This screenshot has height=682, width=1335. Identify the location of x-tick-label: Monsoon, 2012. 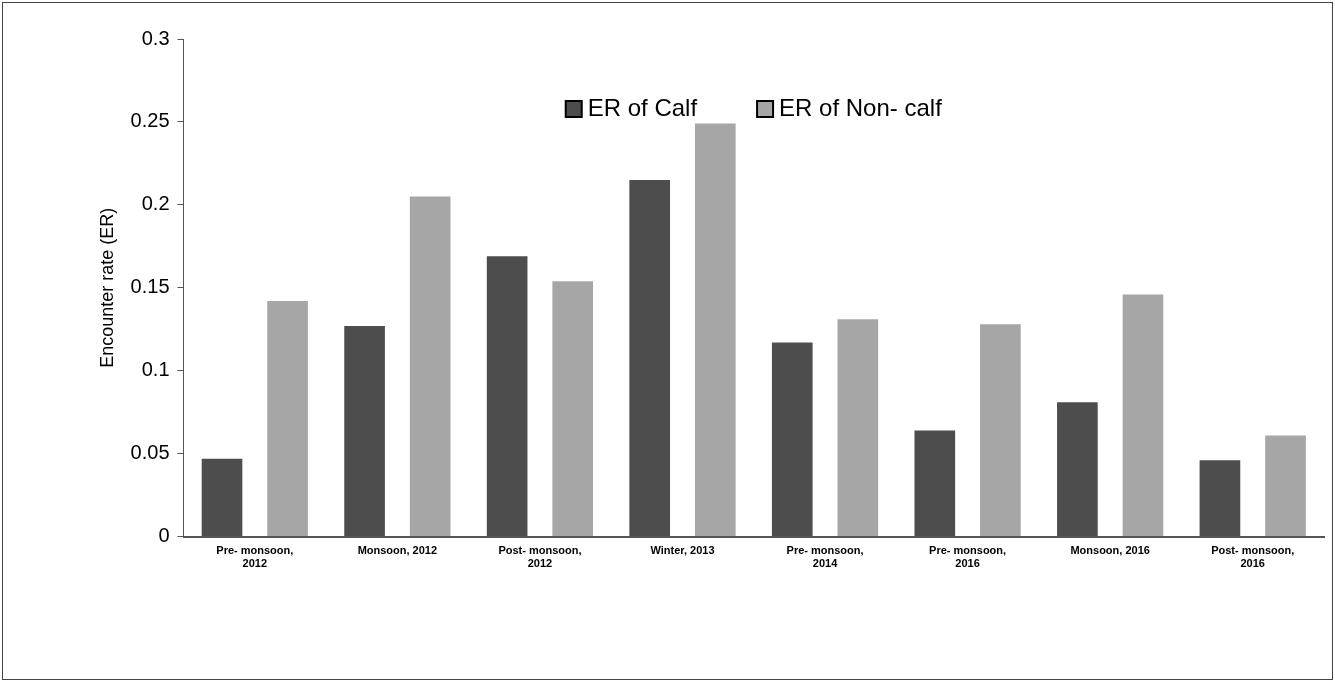
(397, 550).